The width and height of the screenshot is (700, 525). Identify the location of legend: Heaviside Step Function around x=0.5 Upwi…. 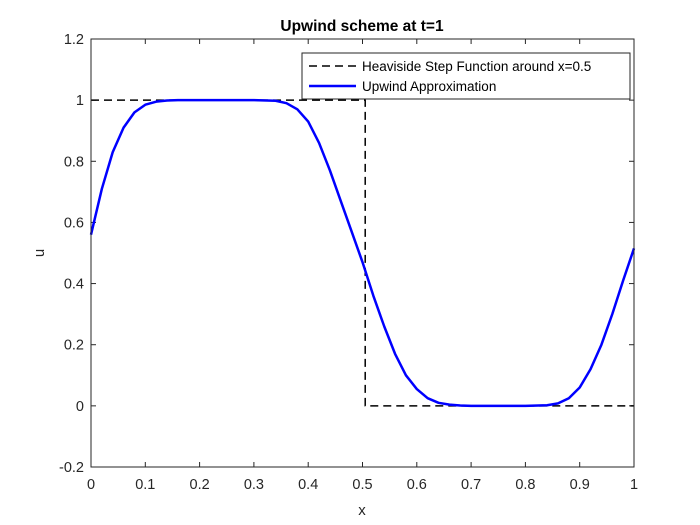
(466, 76).